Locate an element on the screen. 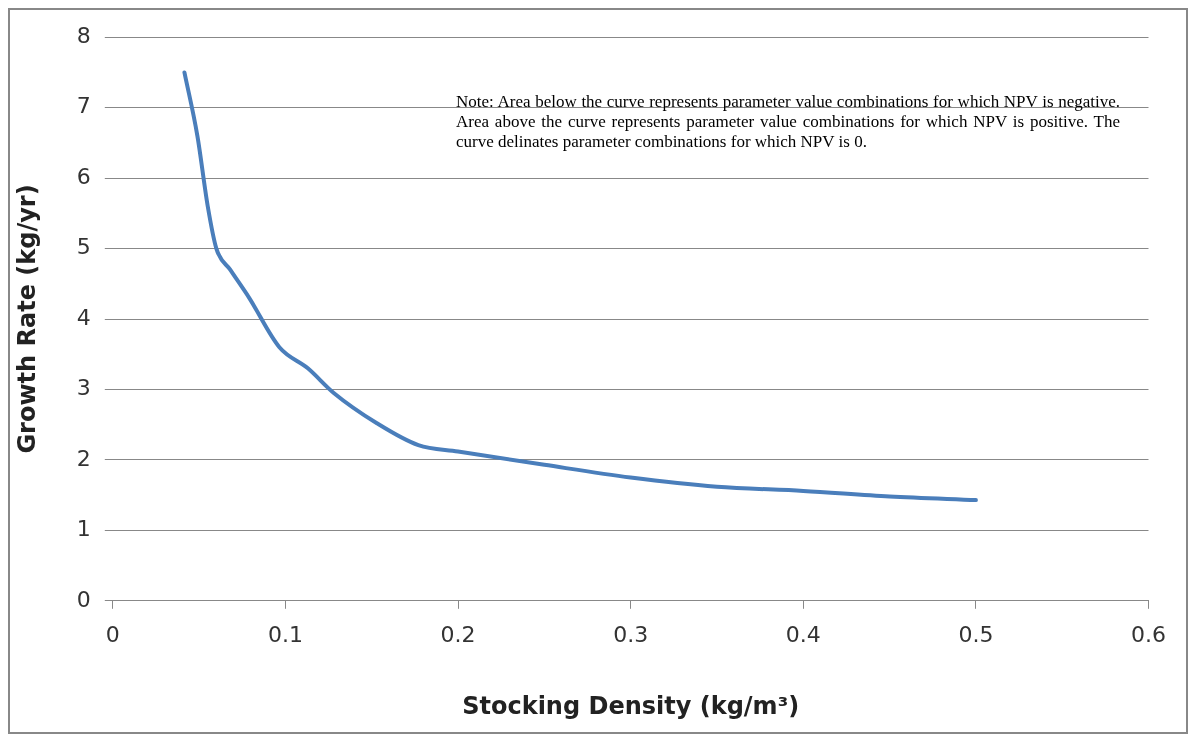 The width and height of the screenshot is (1198, 742). x-tick-label: 0.6 is located at coordinates (1149, 634).